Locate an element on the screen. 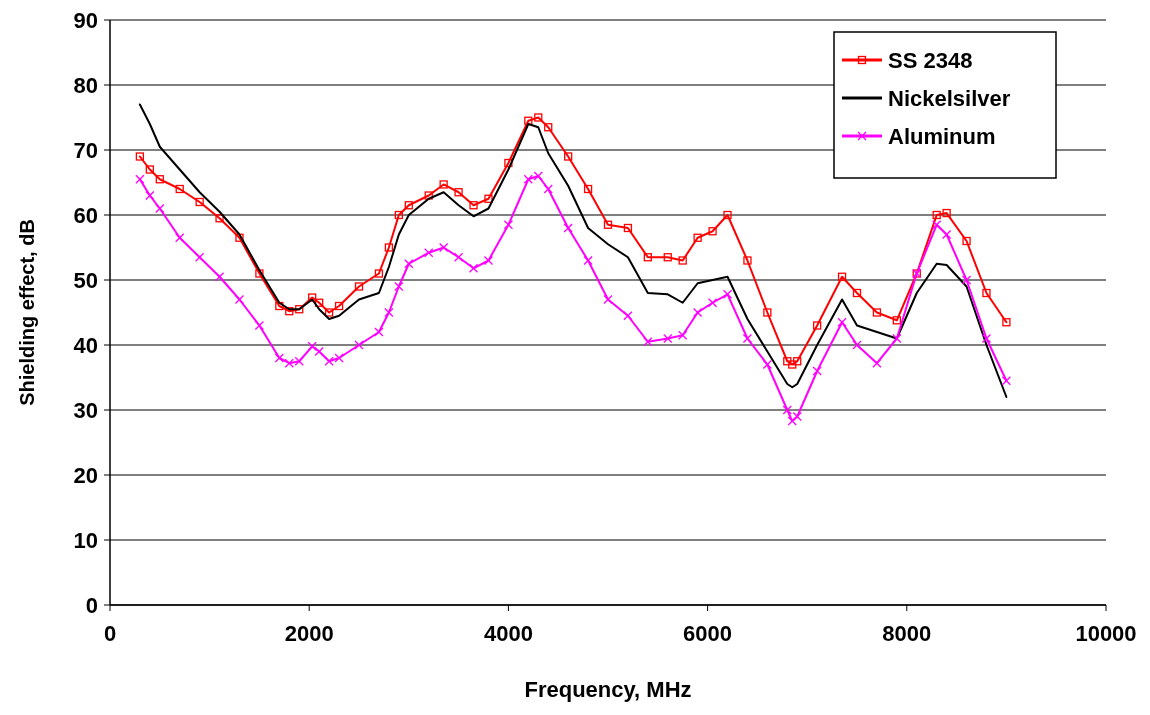  x-tick-label: 0 is located at coordinates (110, 633).